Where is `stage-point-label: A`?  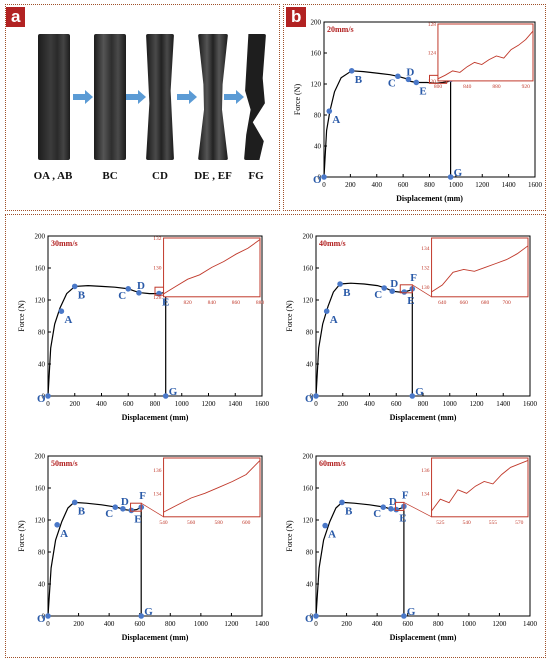 stage-point-label: A is located at coordinates (334, 320).